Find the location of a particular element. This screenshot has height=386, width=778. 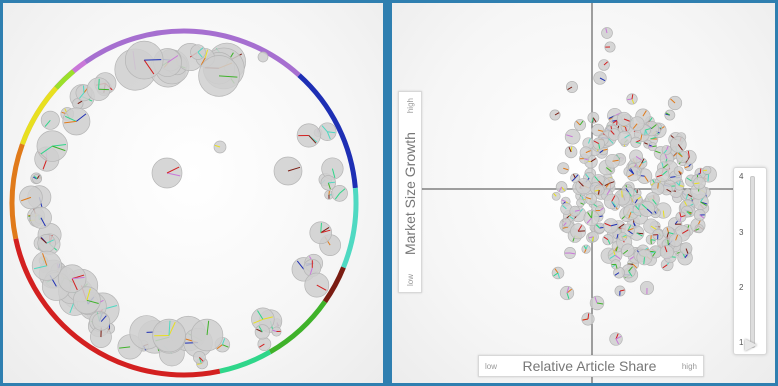

slider-track is located at coordinates (752, 262).